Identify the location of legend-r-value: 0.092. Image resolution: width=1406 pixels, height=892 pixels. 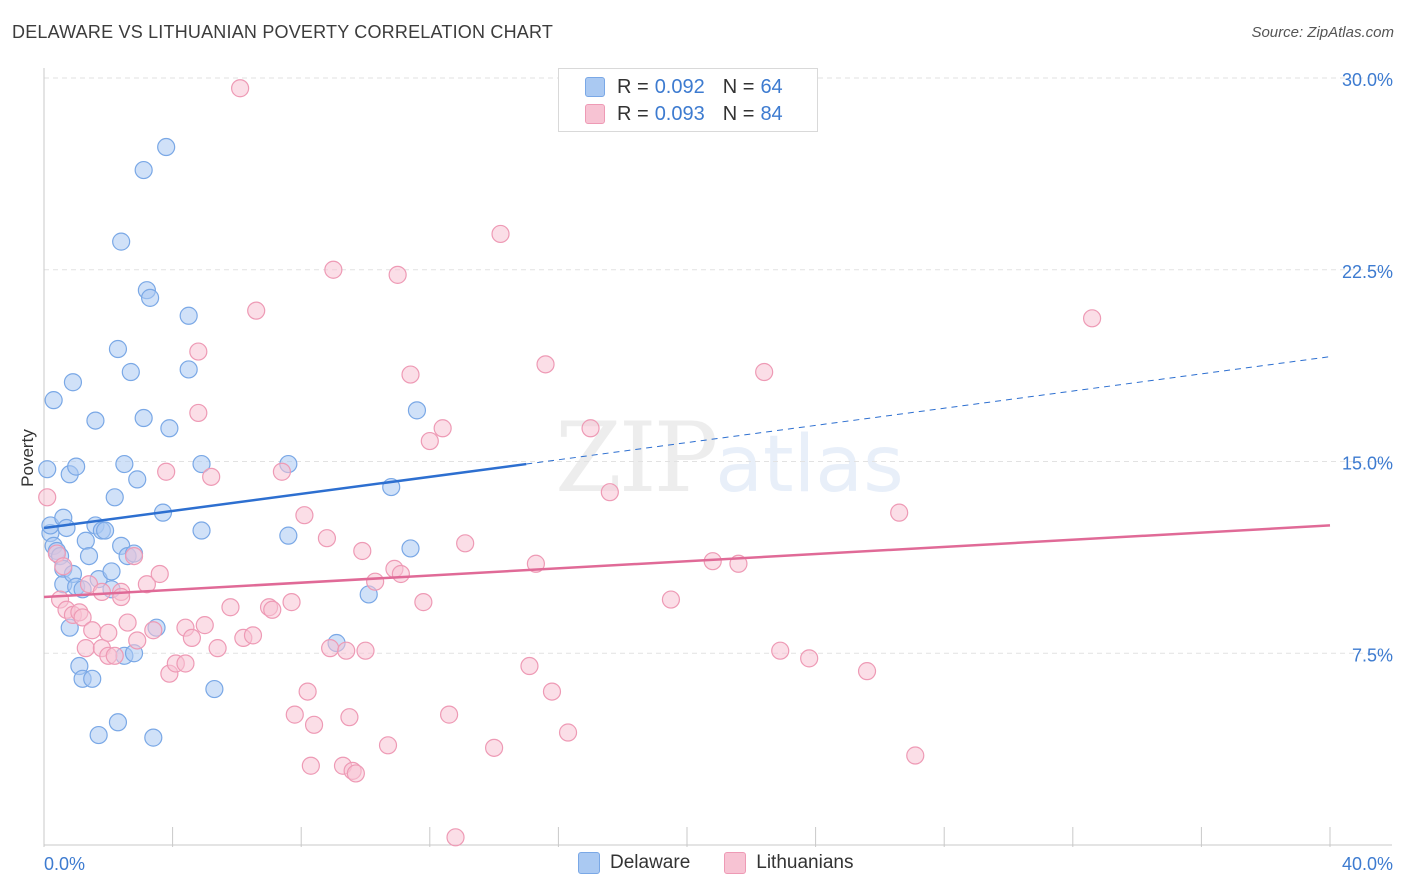
(679, 86).